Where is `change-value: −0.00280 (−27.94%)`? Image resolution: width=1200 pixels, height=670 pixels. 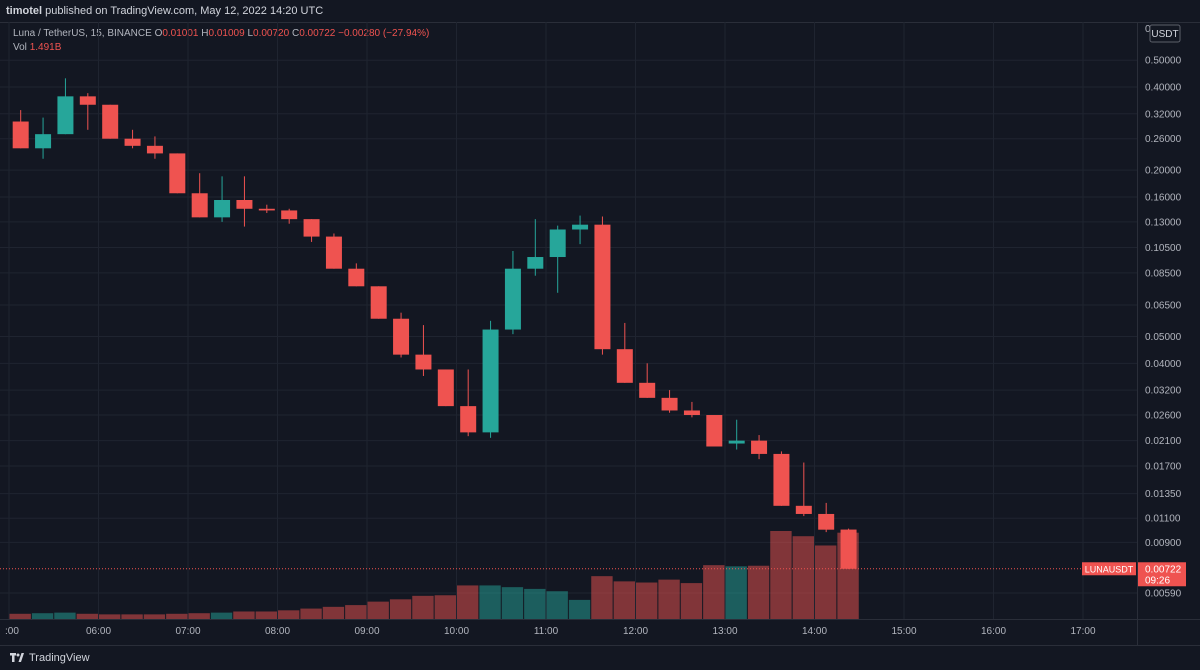 change-value: −0.00280 (−27.94%) is located at coordinates (384, 33).